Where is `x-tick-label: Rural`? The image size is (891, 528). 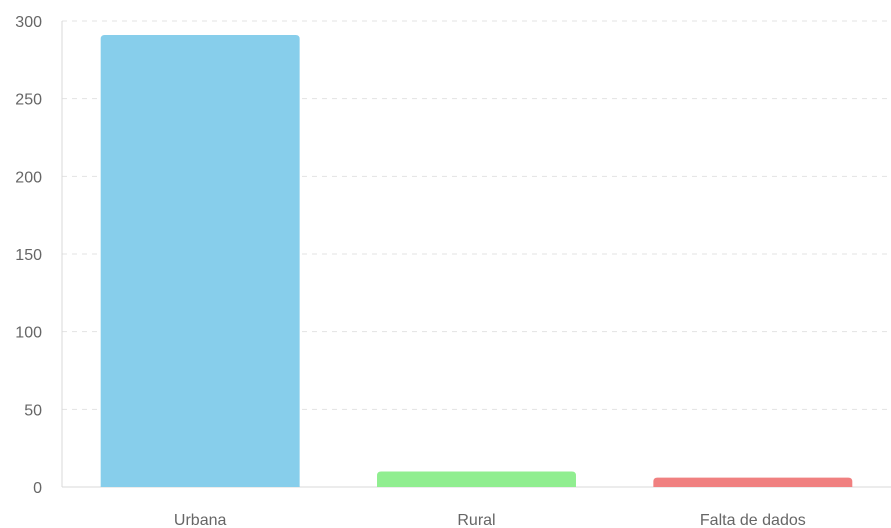
x-tick-label: Rural is located at coordinates (476, 520).